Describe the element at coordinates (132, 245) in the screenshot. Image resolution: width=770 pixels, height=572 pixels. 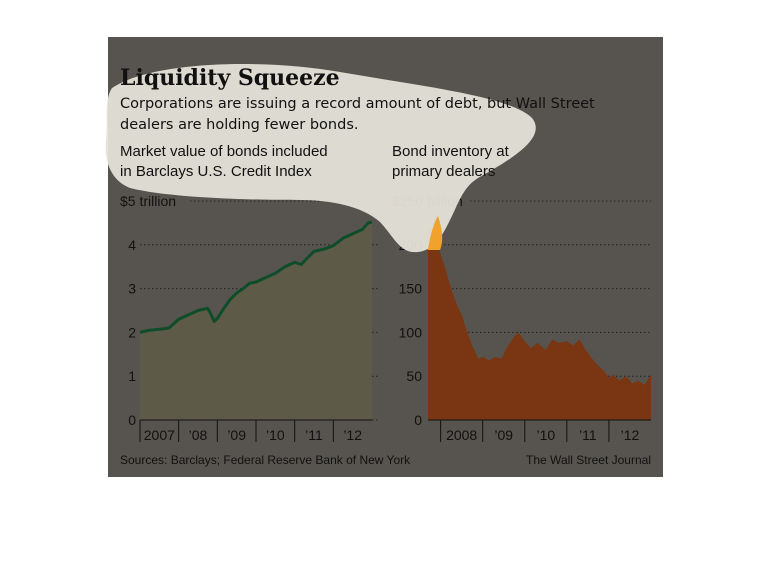
I see `left-y-tick-label: 4` at that location.